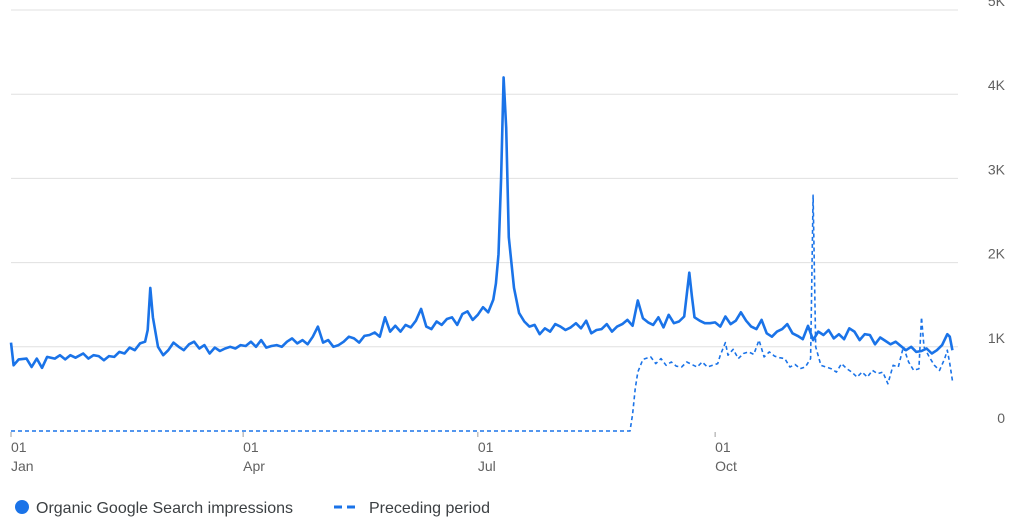 The image size is (1009, 521). What do you see at coordinates (997, 338) in the screenshot?
I see `y-tick-label: 1K` at bounding box center [997, 338].